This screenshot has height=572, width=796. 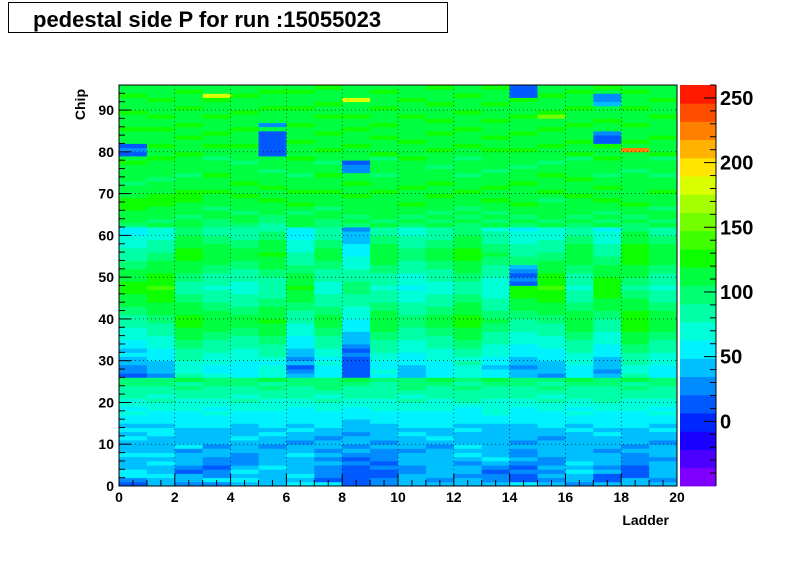 What do you see at coordinates (119, 497) in the screenshot?
I see `x-tick-label: 0` at bounding box center [119, 497].